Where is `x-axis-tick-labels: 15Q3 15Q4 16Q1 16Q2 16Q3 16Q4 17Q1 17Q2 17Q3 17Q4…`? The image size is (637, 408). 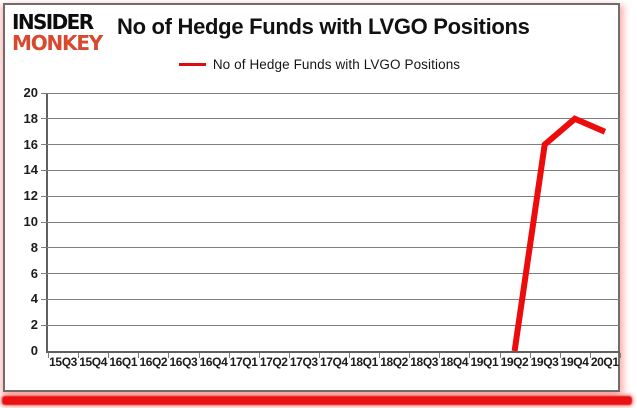 x-axis-tick-labels: 15Q3 15Q4 16Q1 16Q2 16Q3 16Q4 17Q1 17Q2 17Q3 17Q4… is located at coordinates (334, 362).